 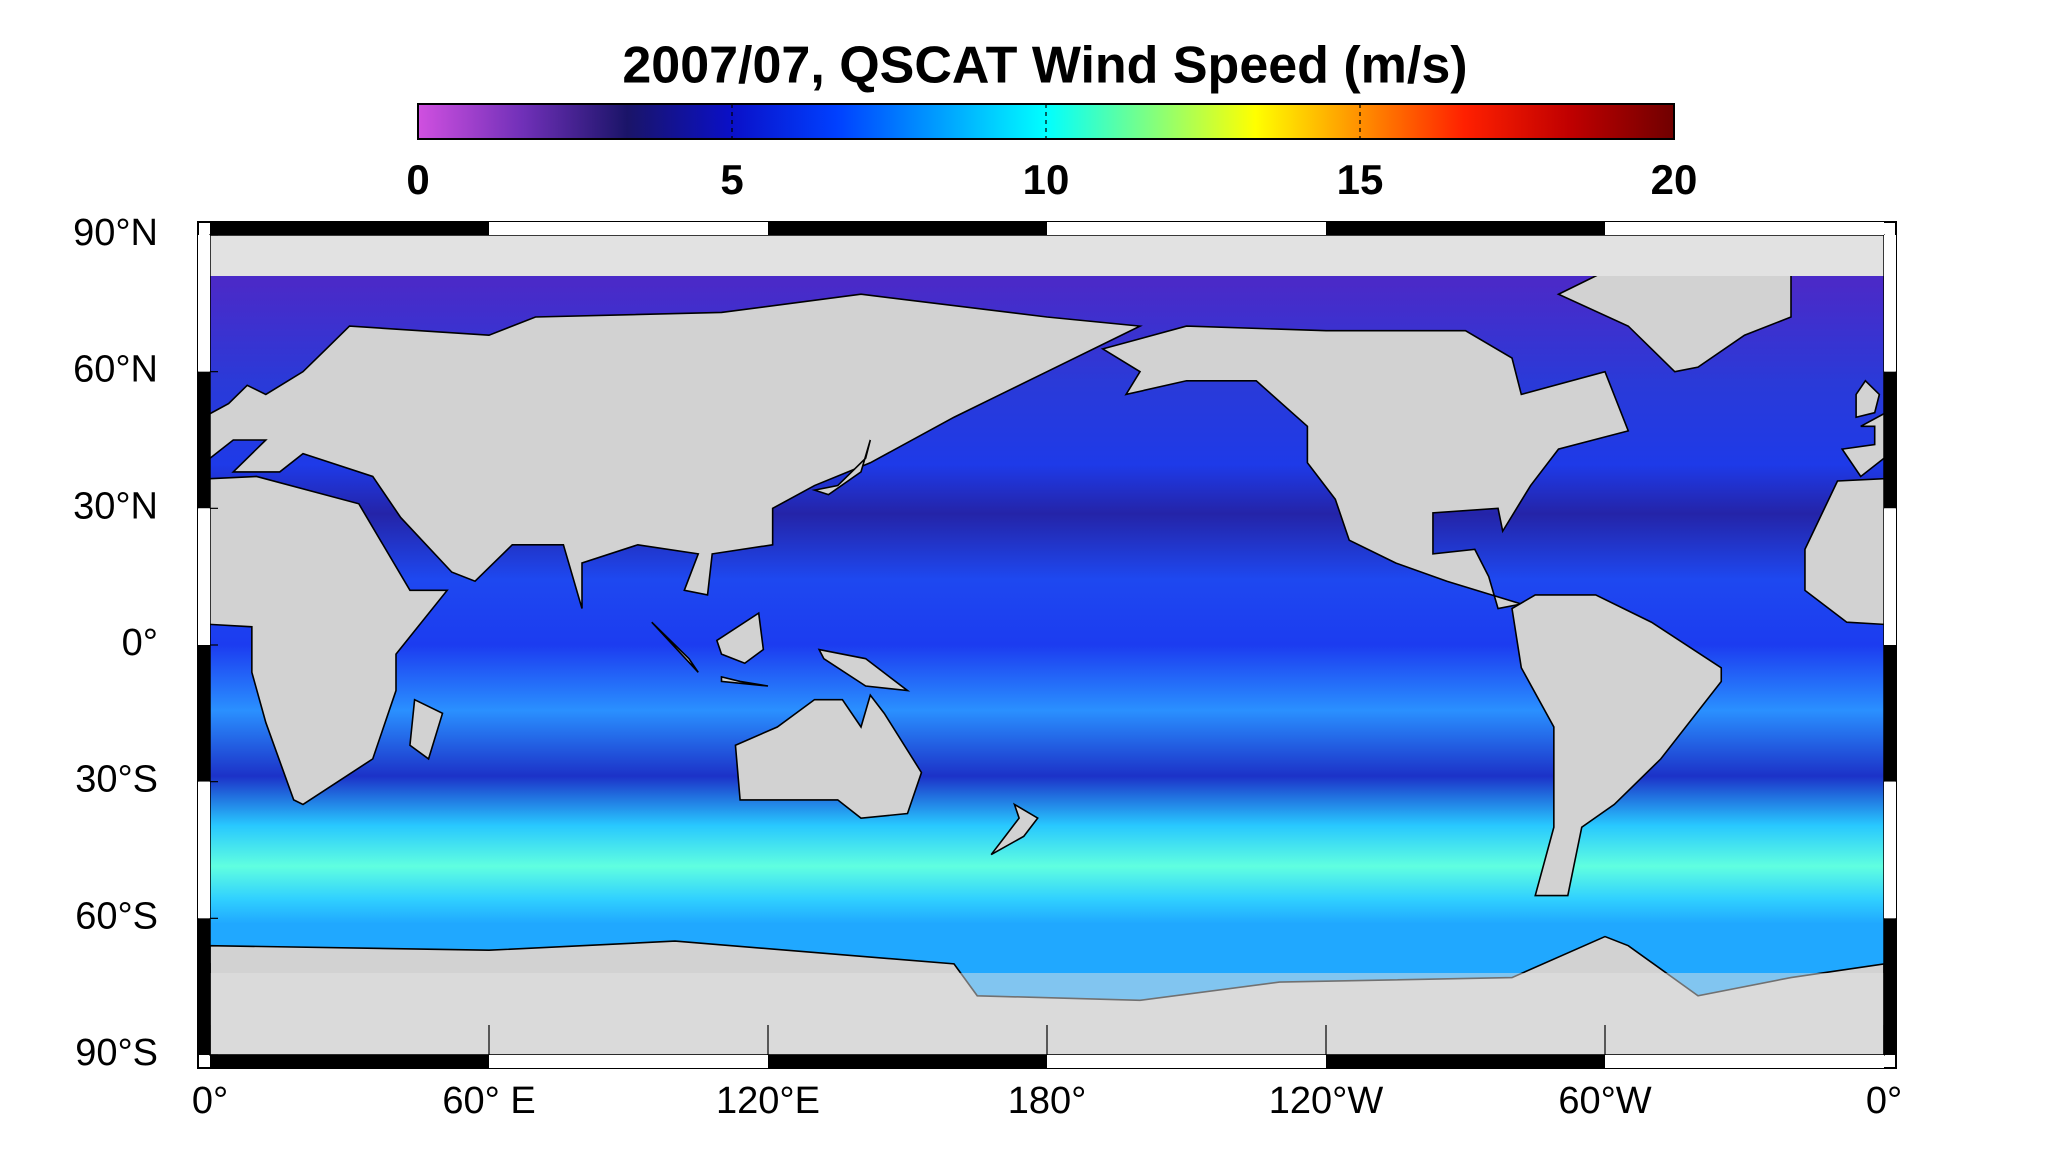 What do you see at coordinates (140, 643) in the screenshot?
I see `y-tick-label: 0°` at bounding box center [140, 643].